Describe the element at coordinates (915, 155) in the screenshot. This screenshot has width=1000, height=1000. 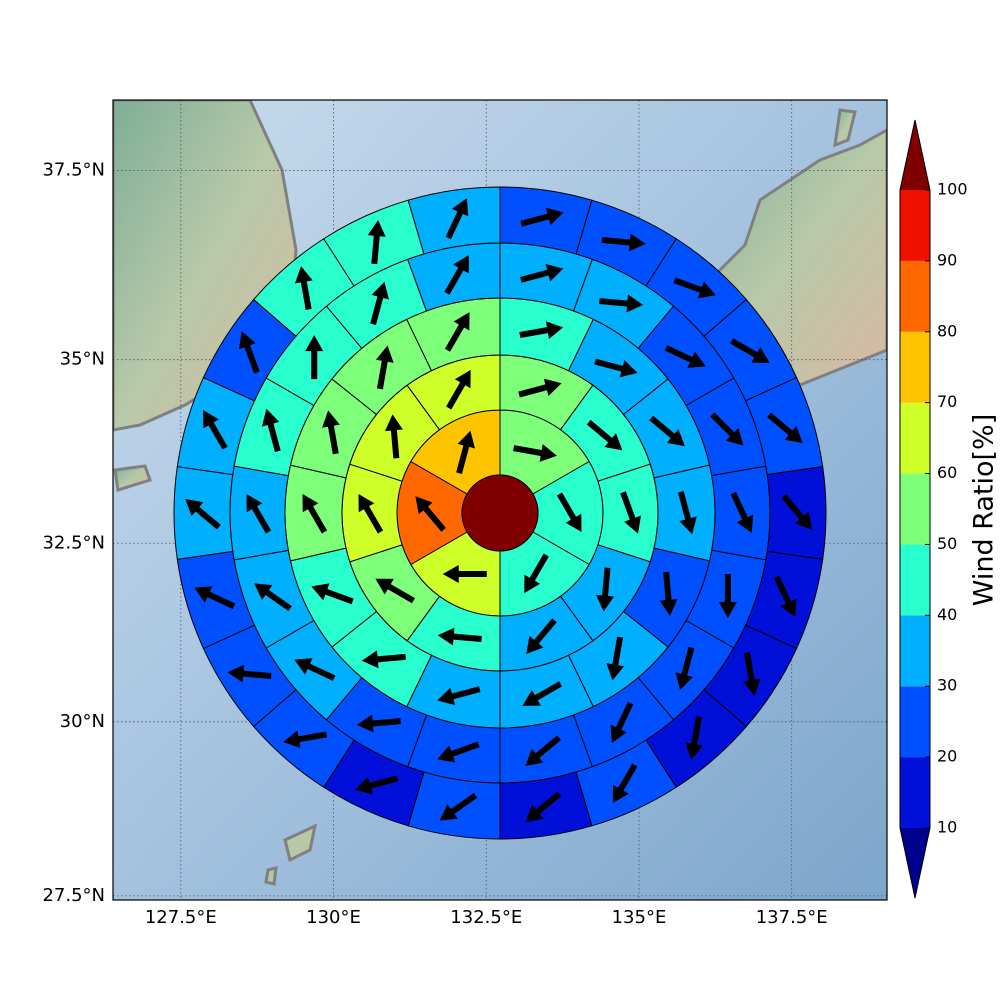
I see `colorbar-over` at that location.